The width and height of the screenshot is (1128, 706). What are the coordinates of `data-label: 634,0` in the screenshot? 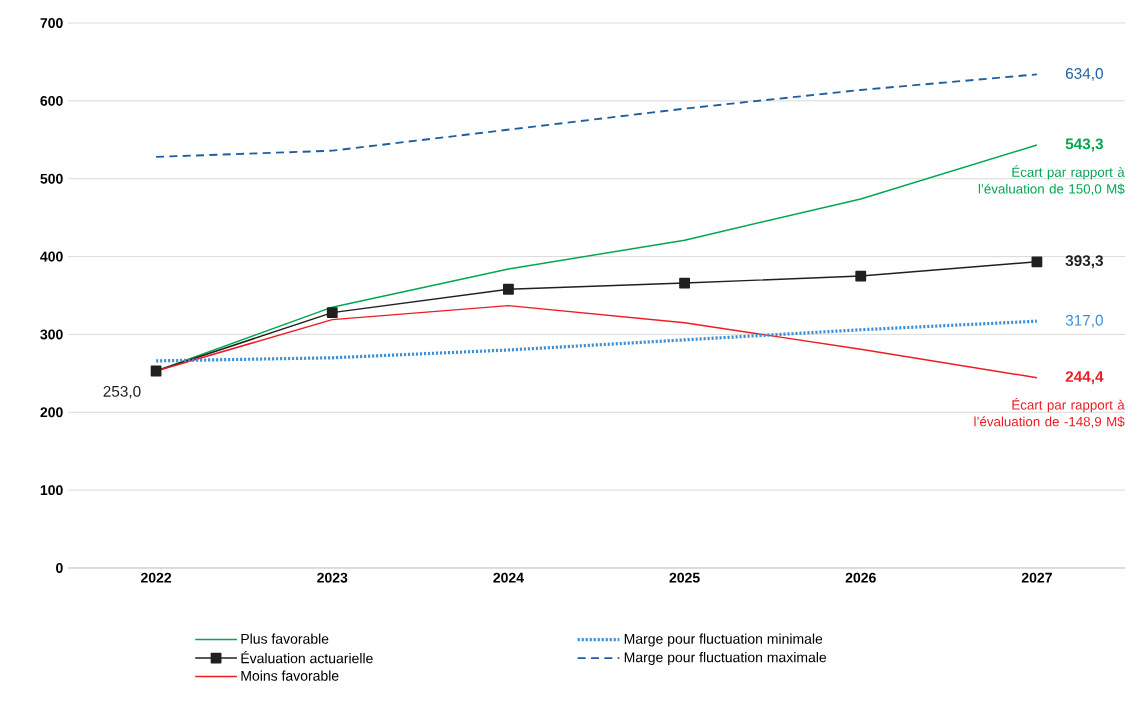 It's located at (1084, 74).